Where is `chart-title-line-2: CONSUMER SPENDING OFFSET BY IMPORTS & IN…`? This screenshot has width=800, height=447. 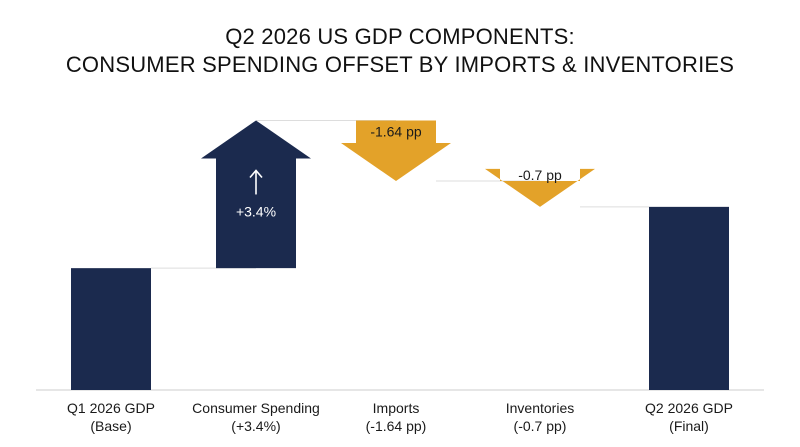
chart-title-line-2: CONSUMER SPENDING OFFSET BY IMPORTS & IN… is located at coordinates (400, 64).